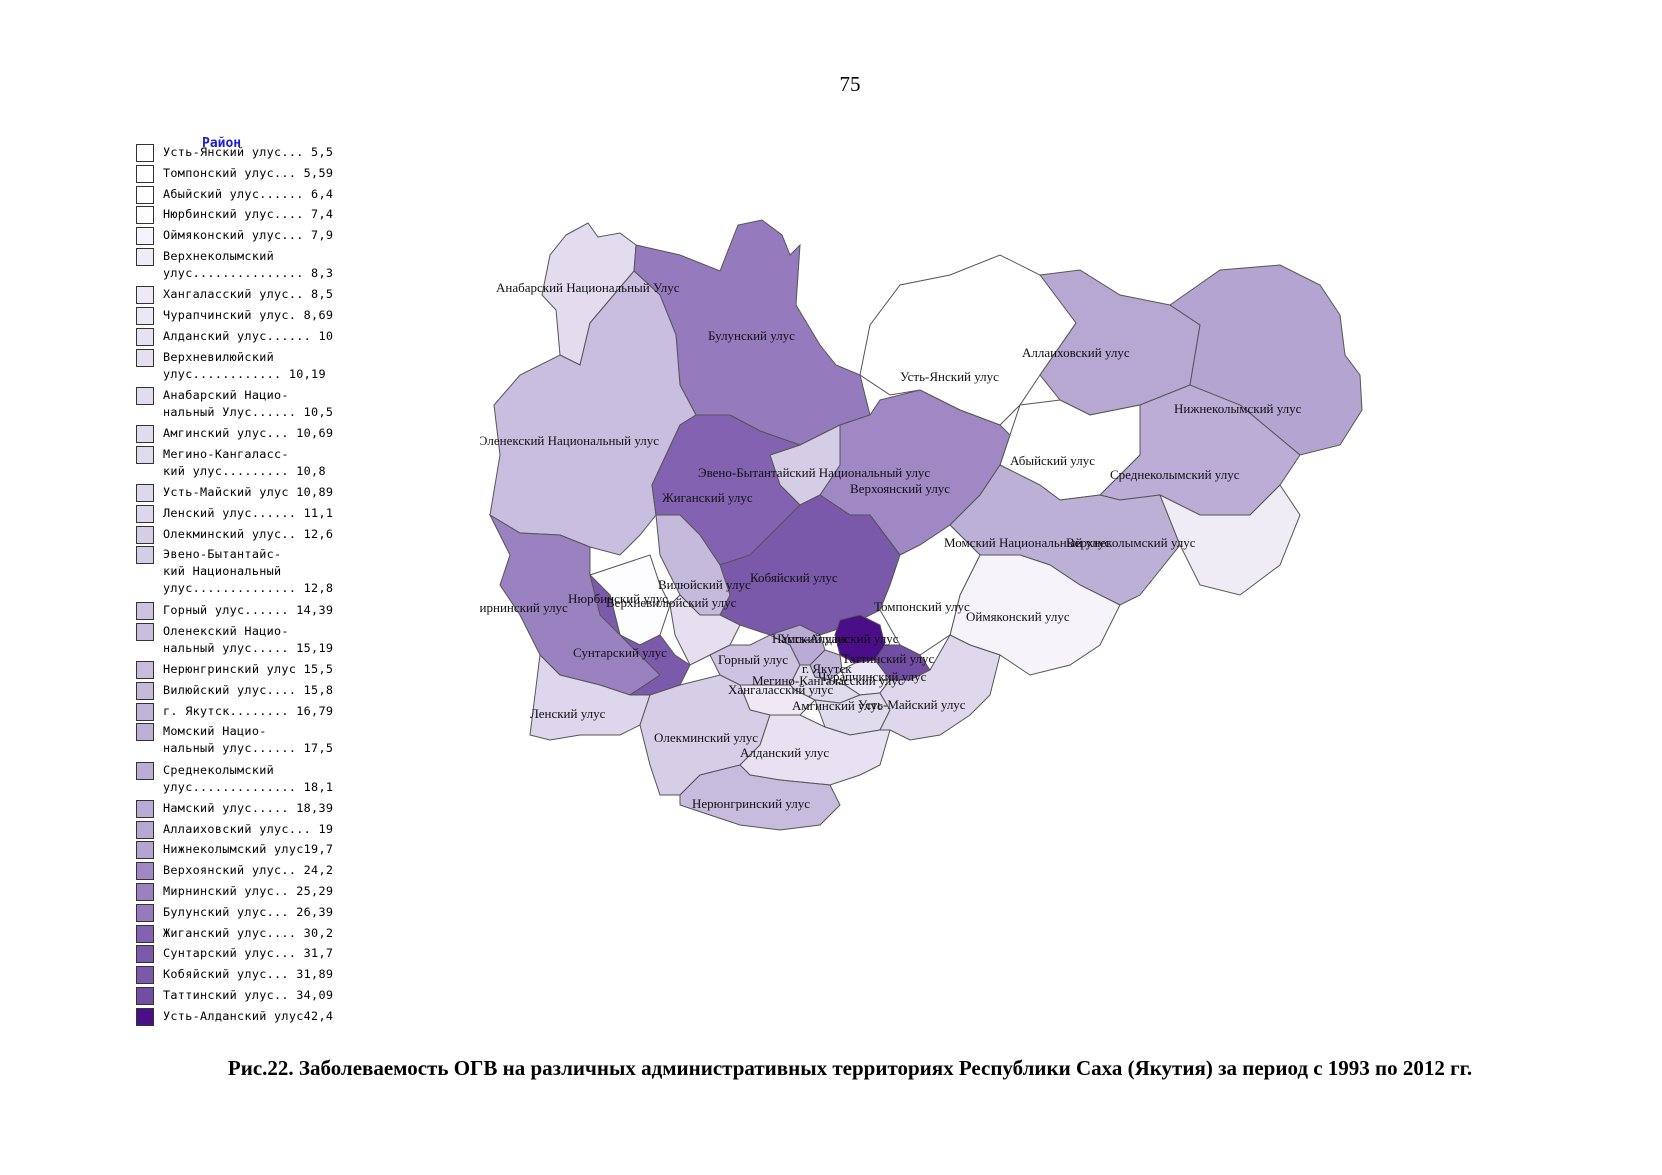 The height and width of the screenshot is (1175, 1662). I want to click on legend-item: Верхоянский улус.. 24,2, so click(235, 871).